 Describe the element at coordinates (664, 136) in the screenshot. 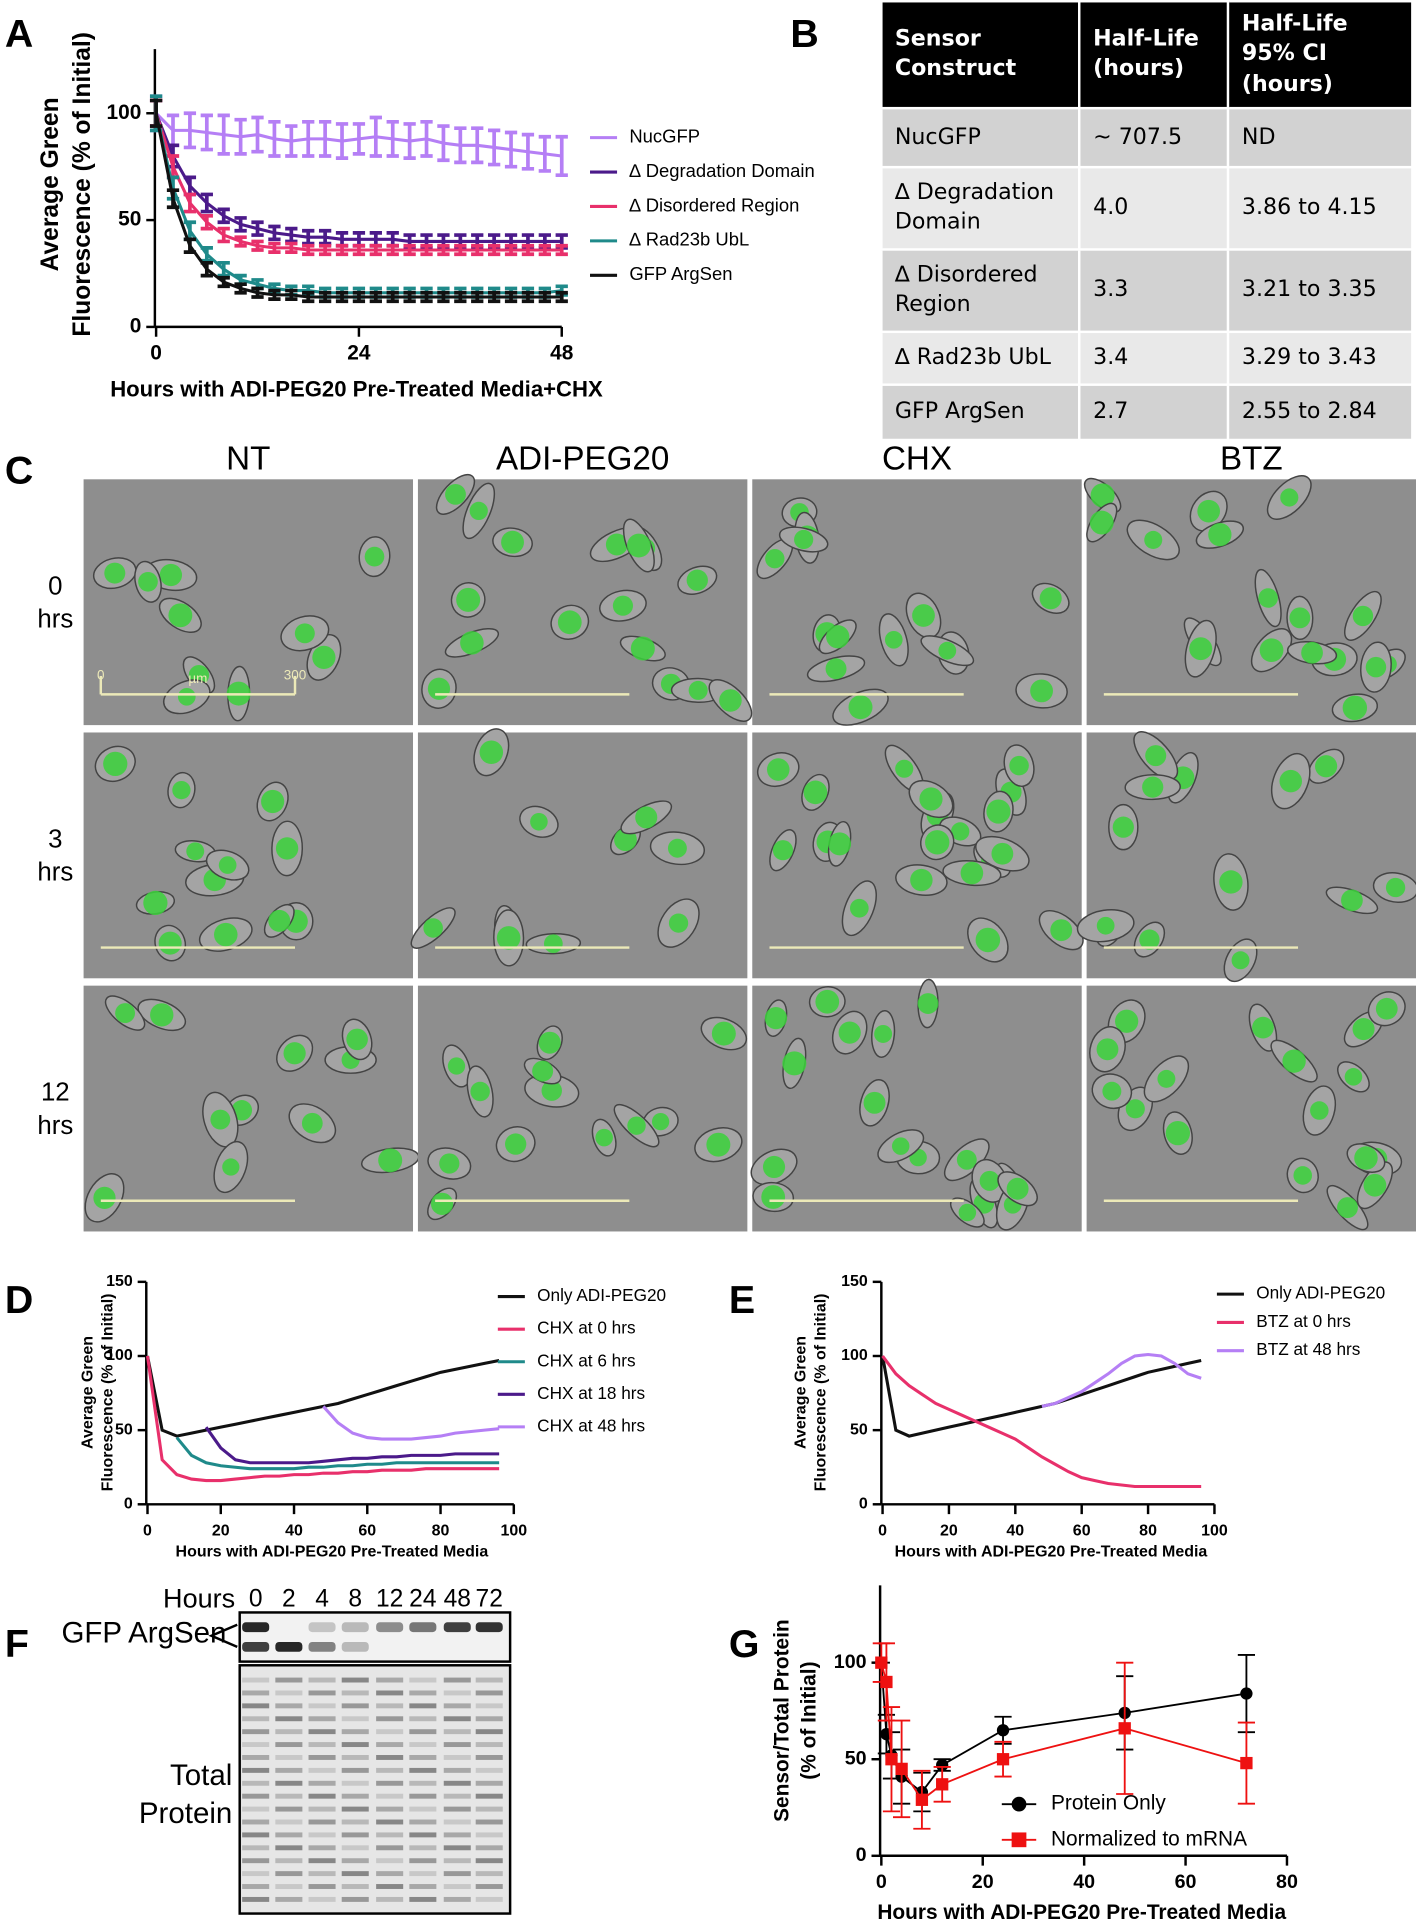

I see `legend-label: NucGFP` at that location.